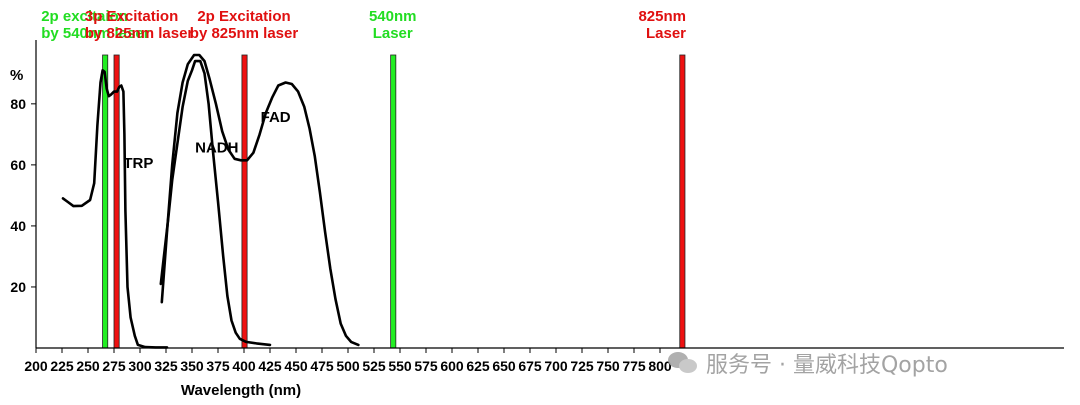 The image size is (1080, 405). What do you see at coordinates (666, 33) in the screenshot?
I see `band-label-4-line2: Laser` at bounding box center [666, 33].